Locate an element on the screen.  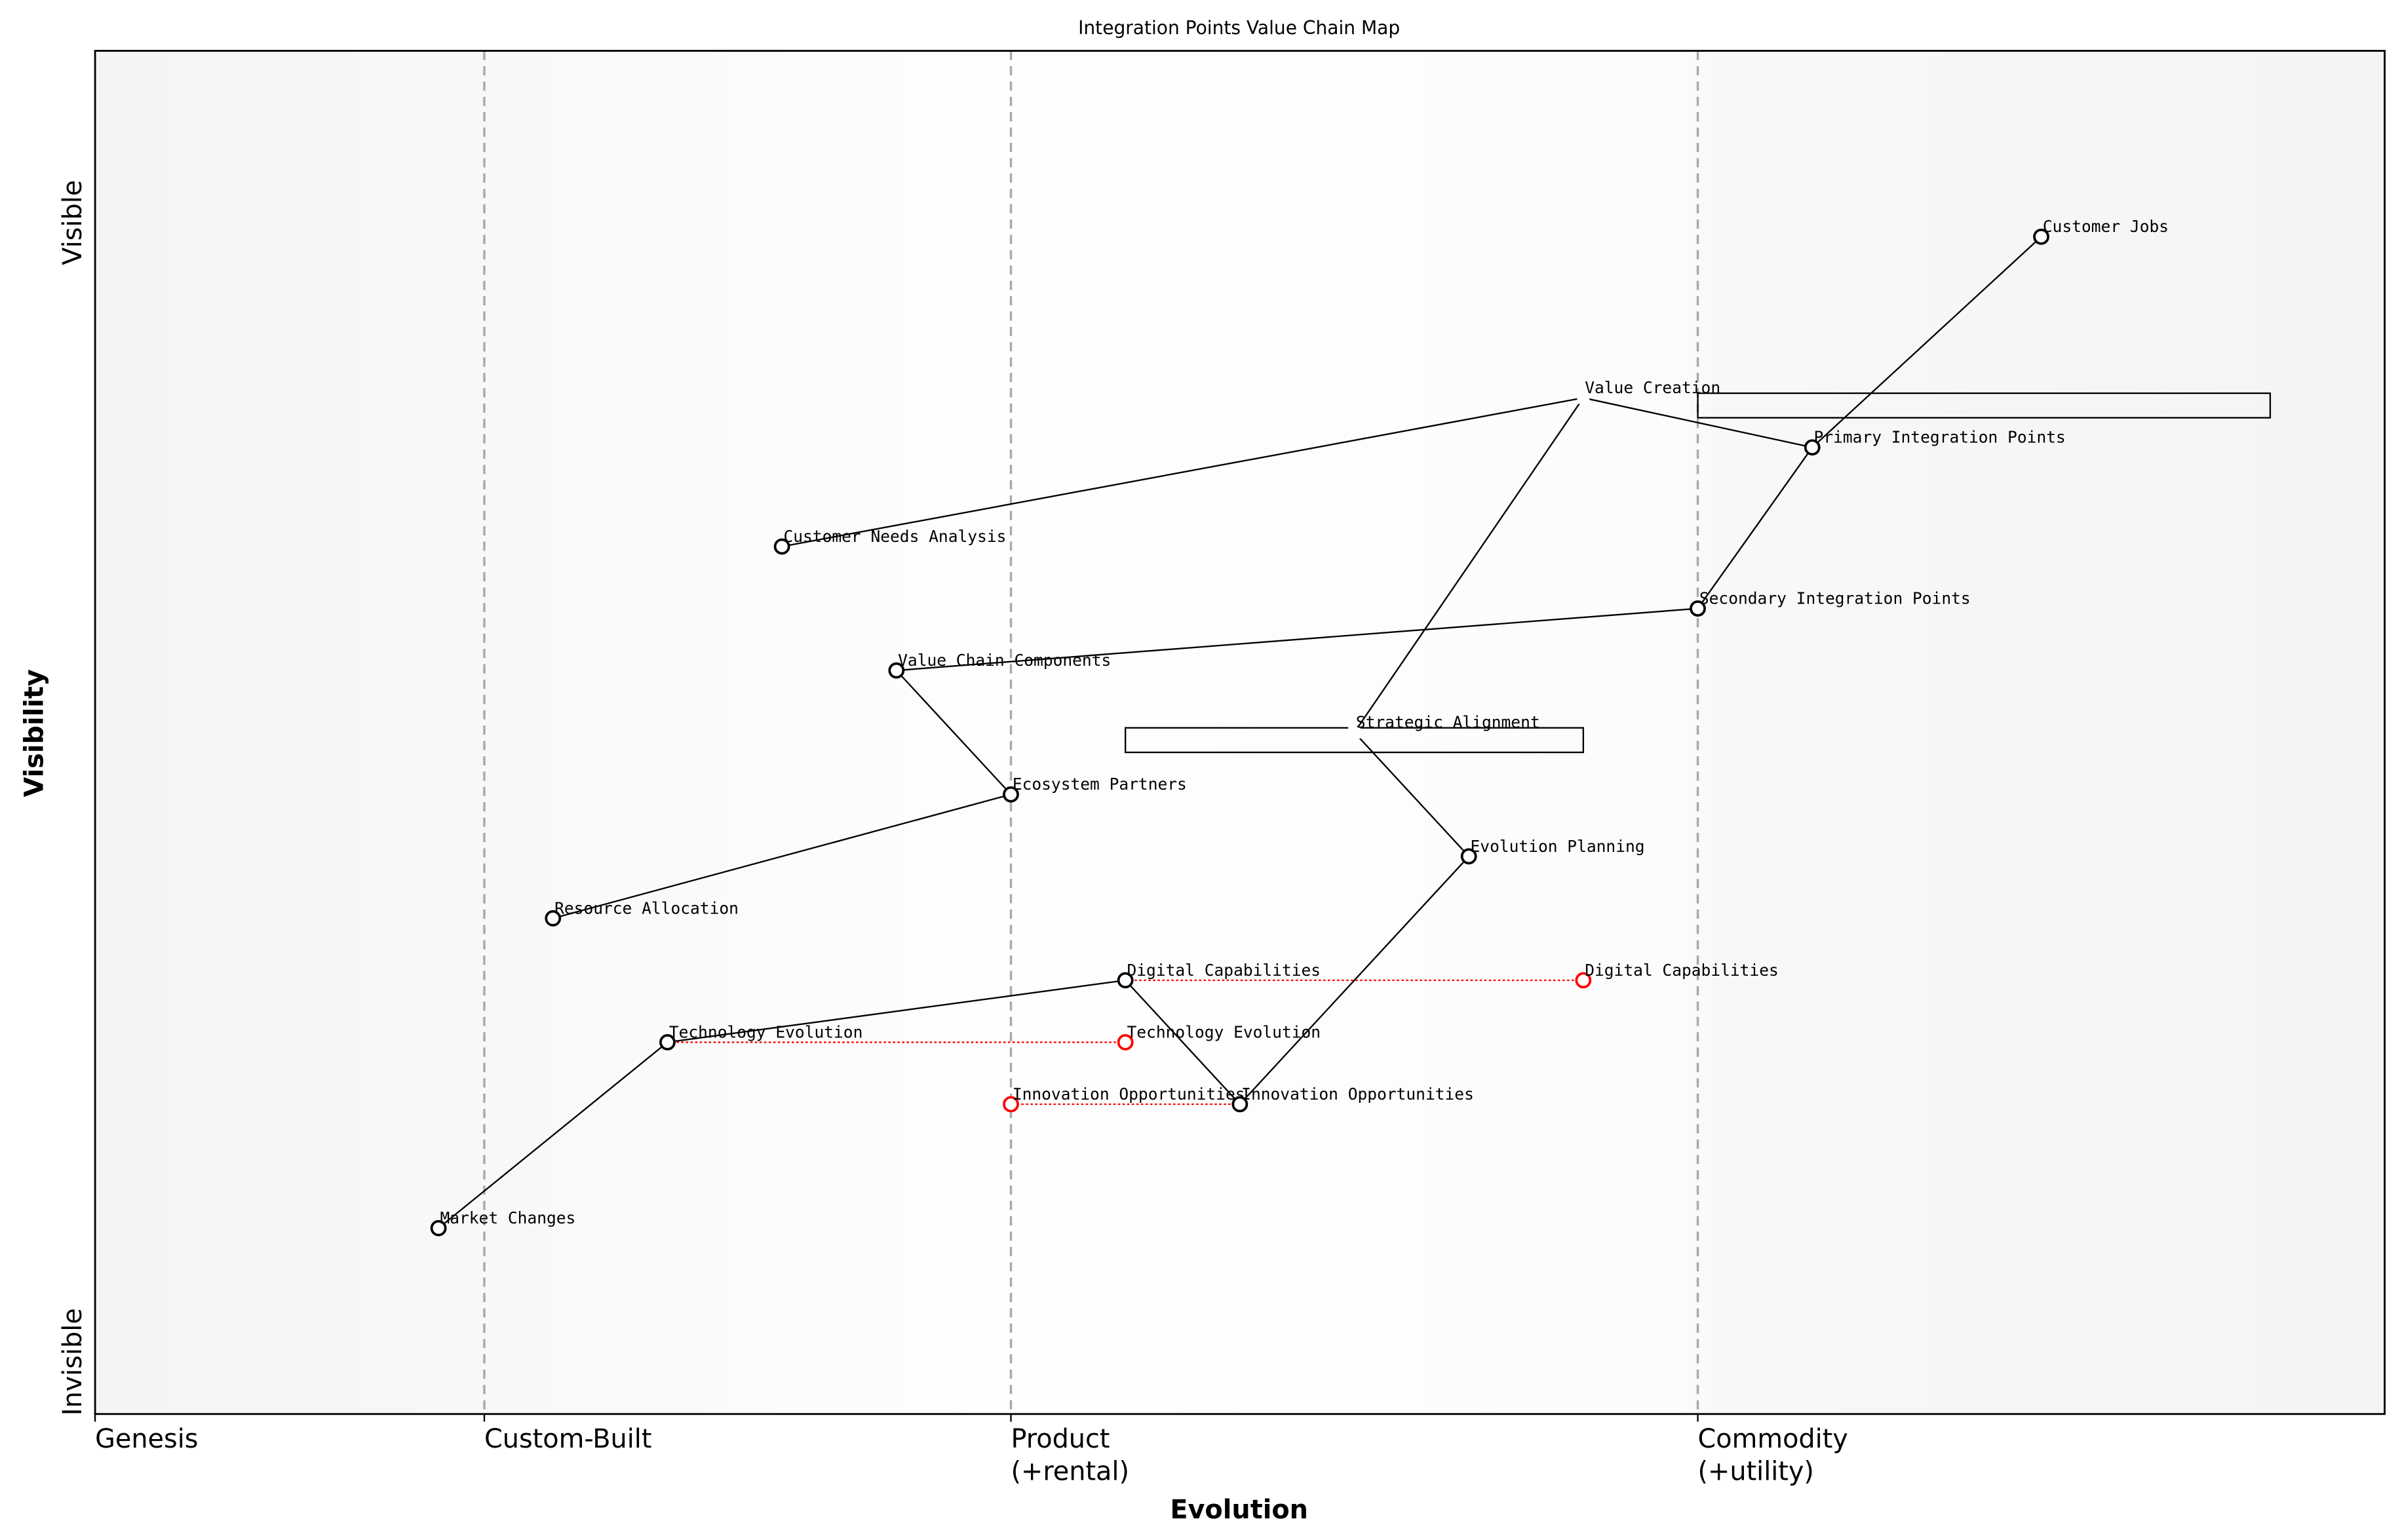
component-label: Resource Allocation is located at coordinates (646, 907).